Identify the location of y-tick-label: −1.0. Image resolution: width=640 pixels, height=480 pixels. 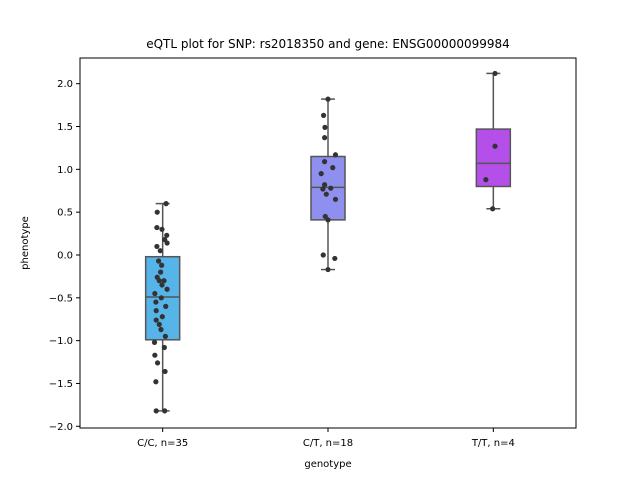
(61, 341).